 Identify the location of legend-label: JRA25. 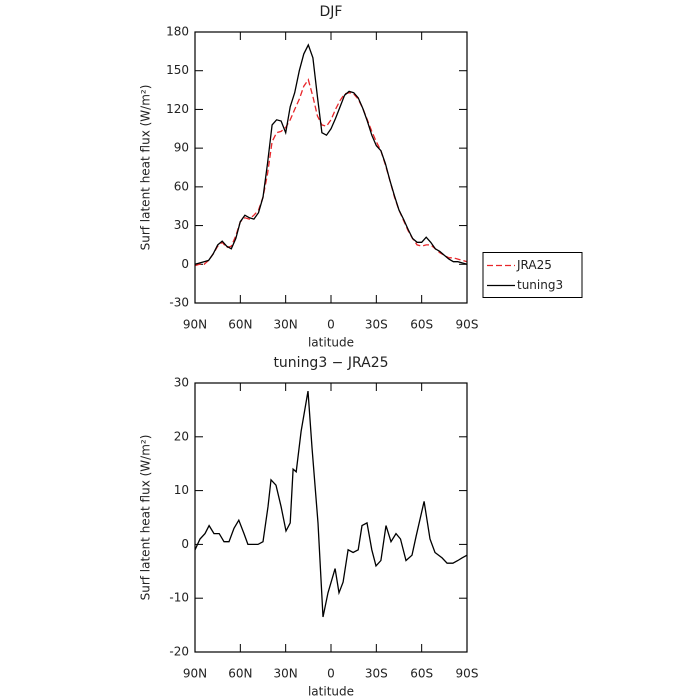
(534, 265).